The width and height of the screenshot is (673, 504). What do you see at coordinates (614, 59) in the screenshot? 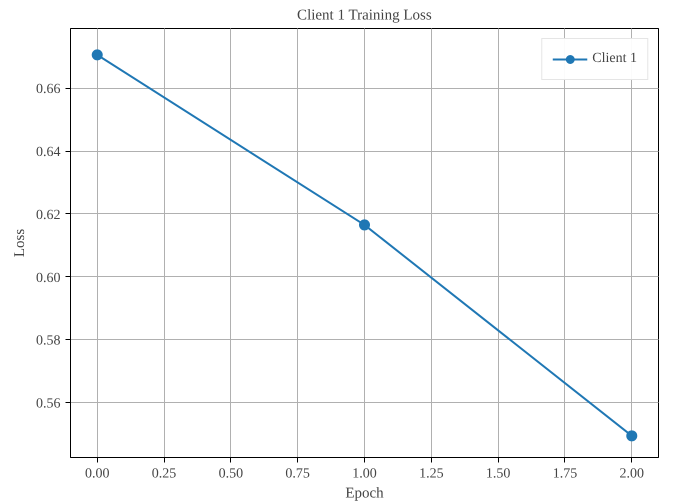
I see `legend-label: Client 1` at bounding box center [614, 59].